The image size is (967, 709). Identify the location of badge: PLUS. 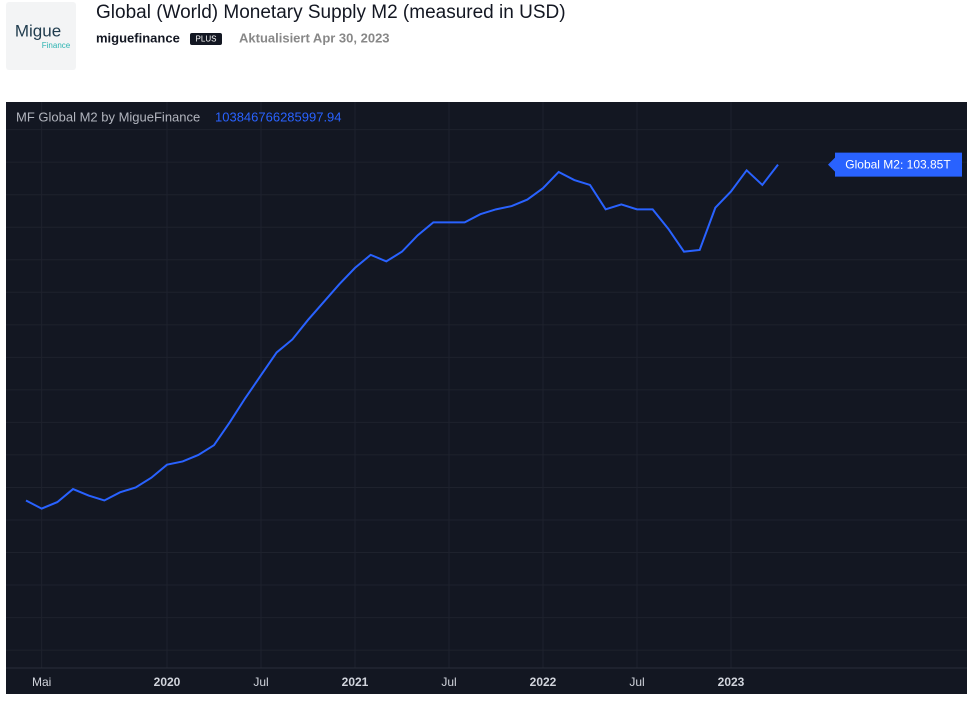
(206, 39).